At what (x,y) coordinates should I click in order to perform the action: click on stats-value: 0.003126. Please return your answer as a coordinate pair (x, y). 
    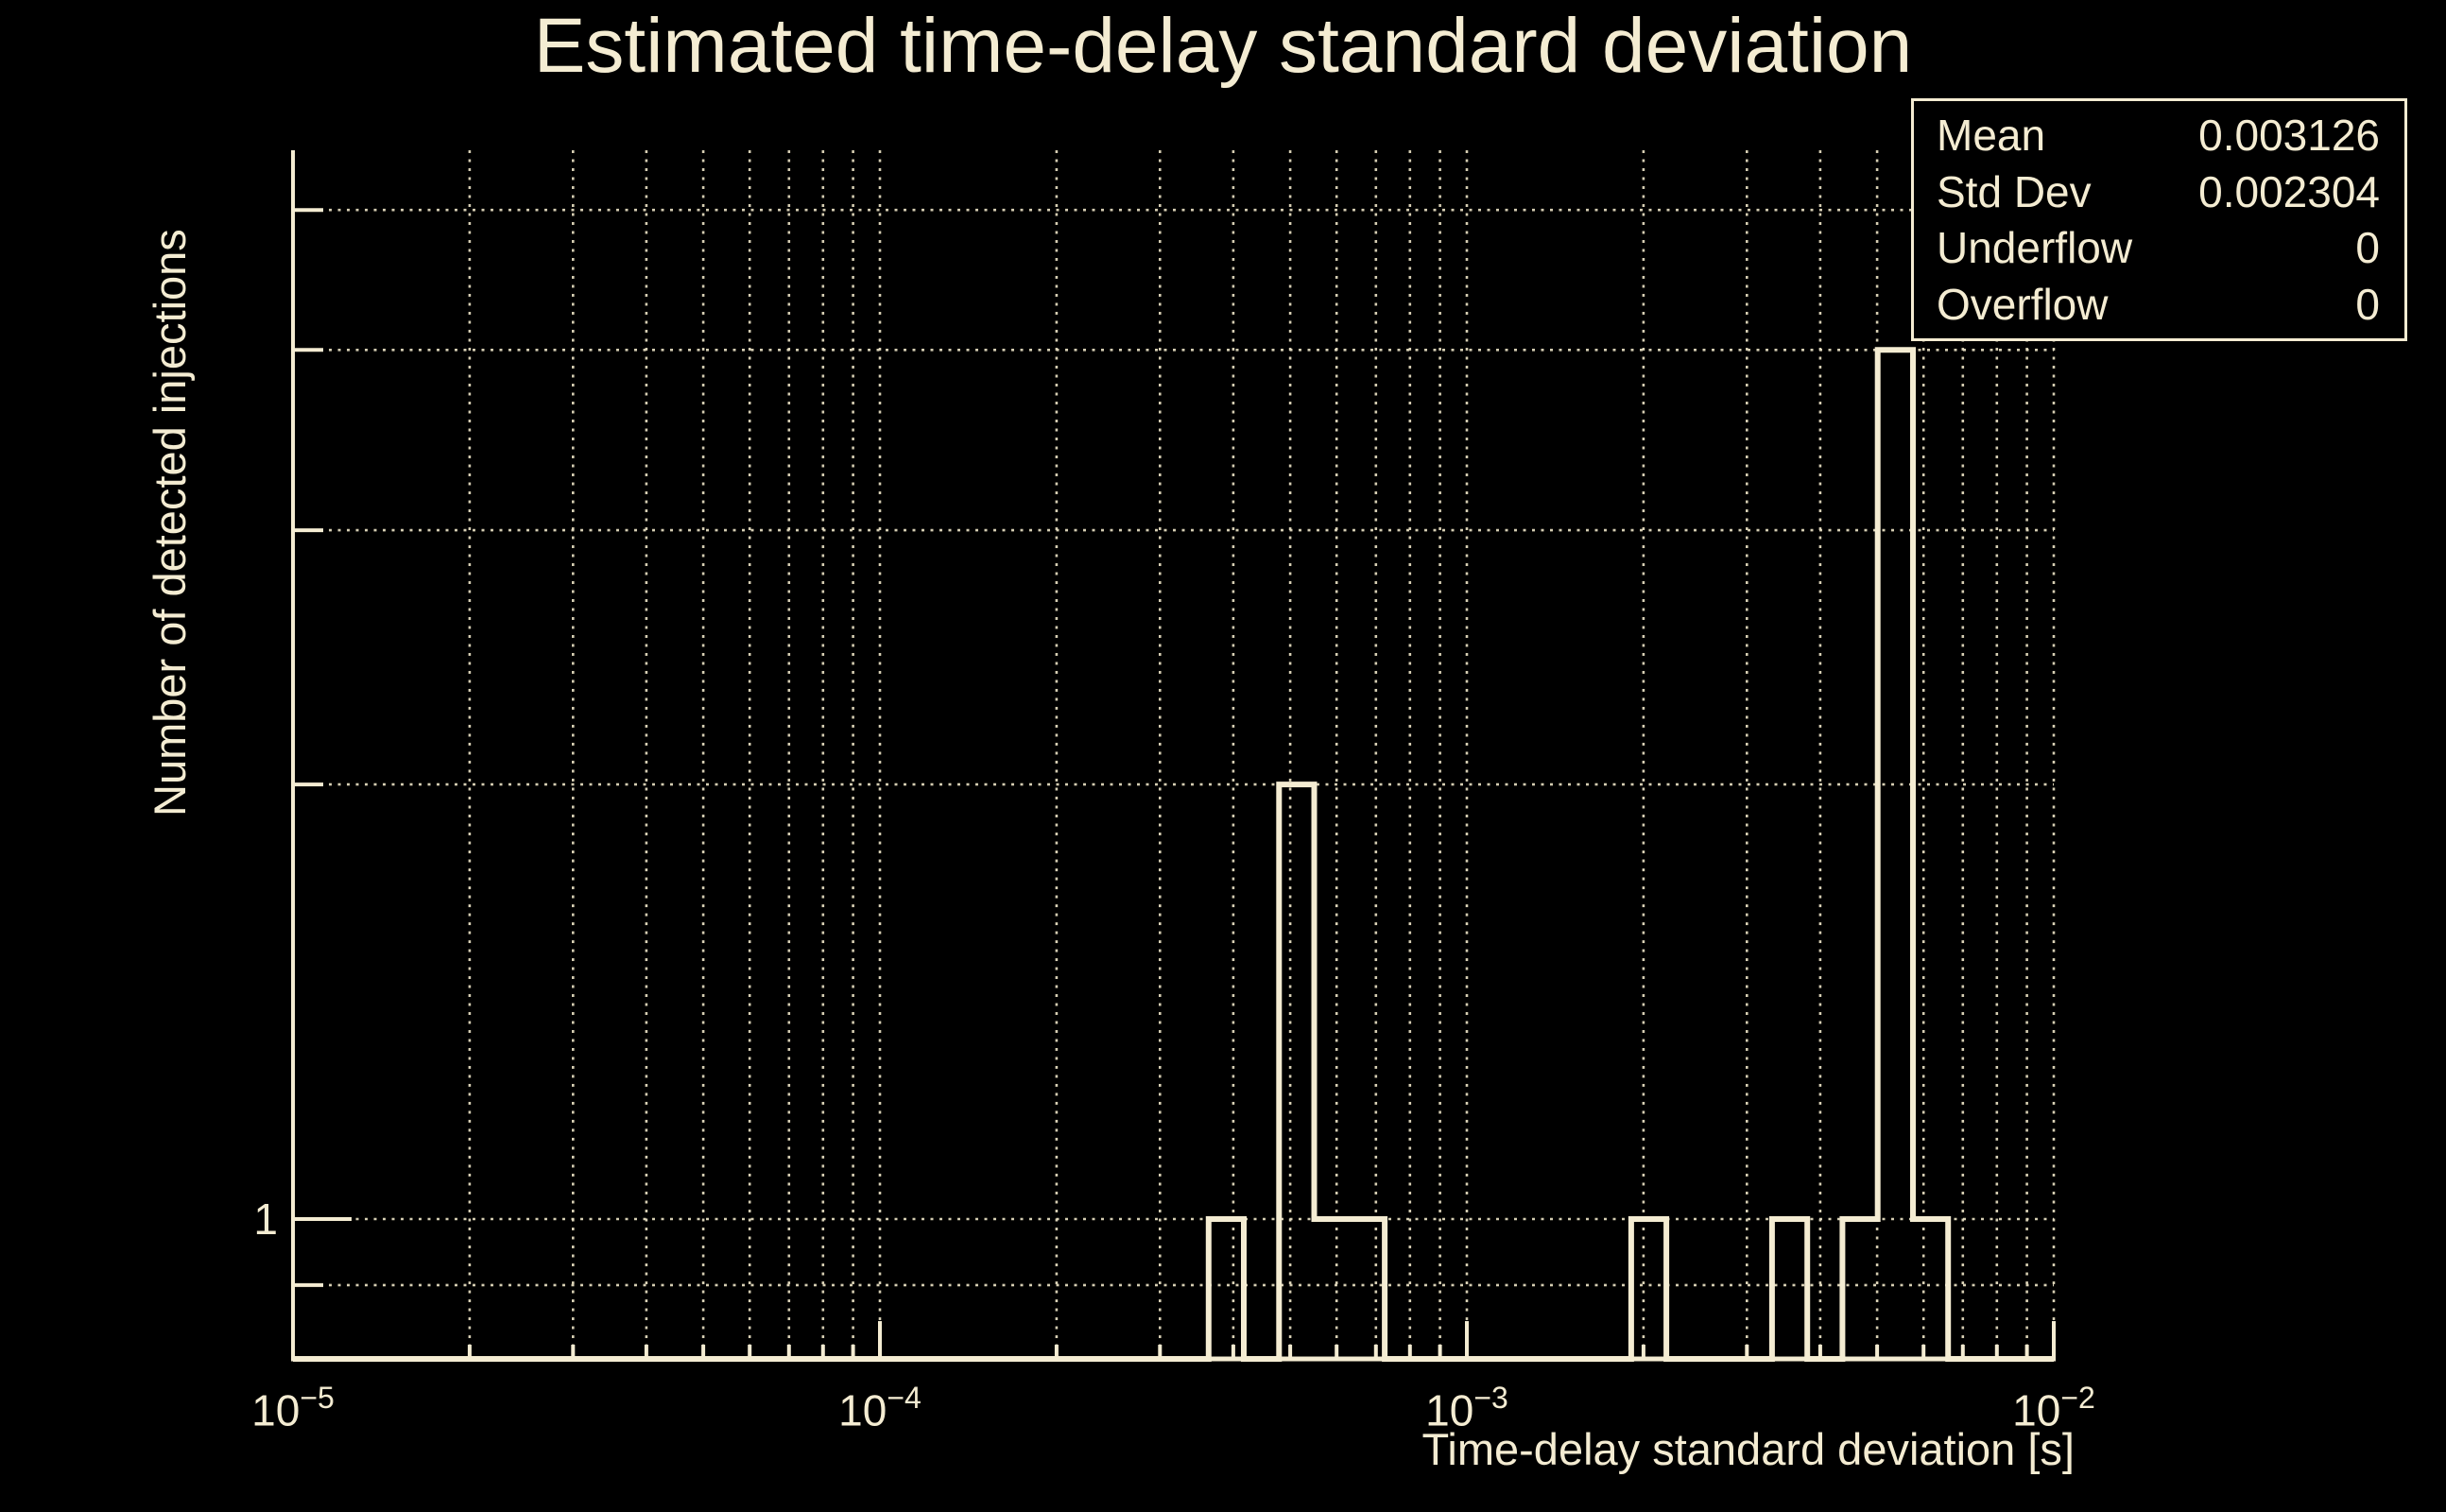
    Looking at the image, I should click on (2289, 135).